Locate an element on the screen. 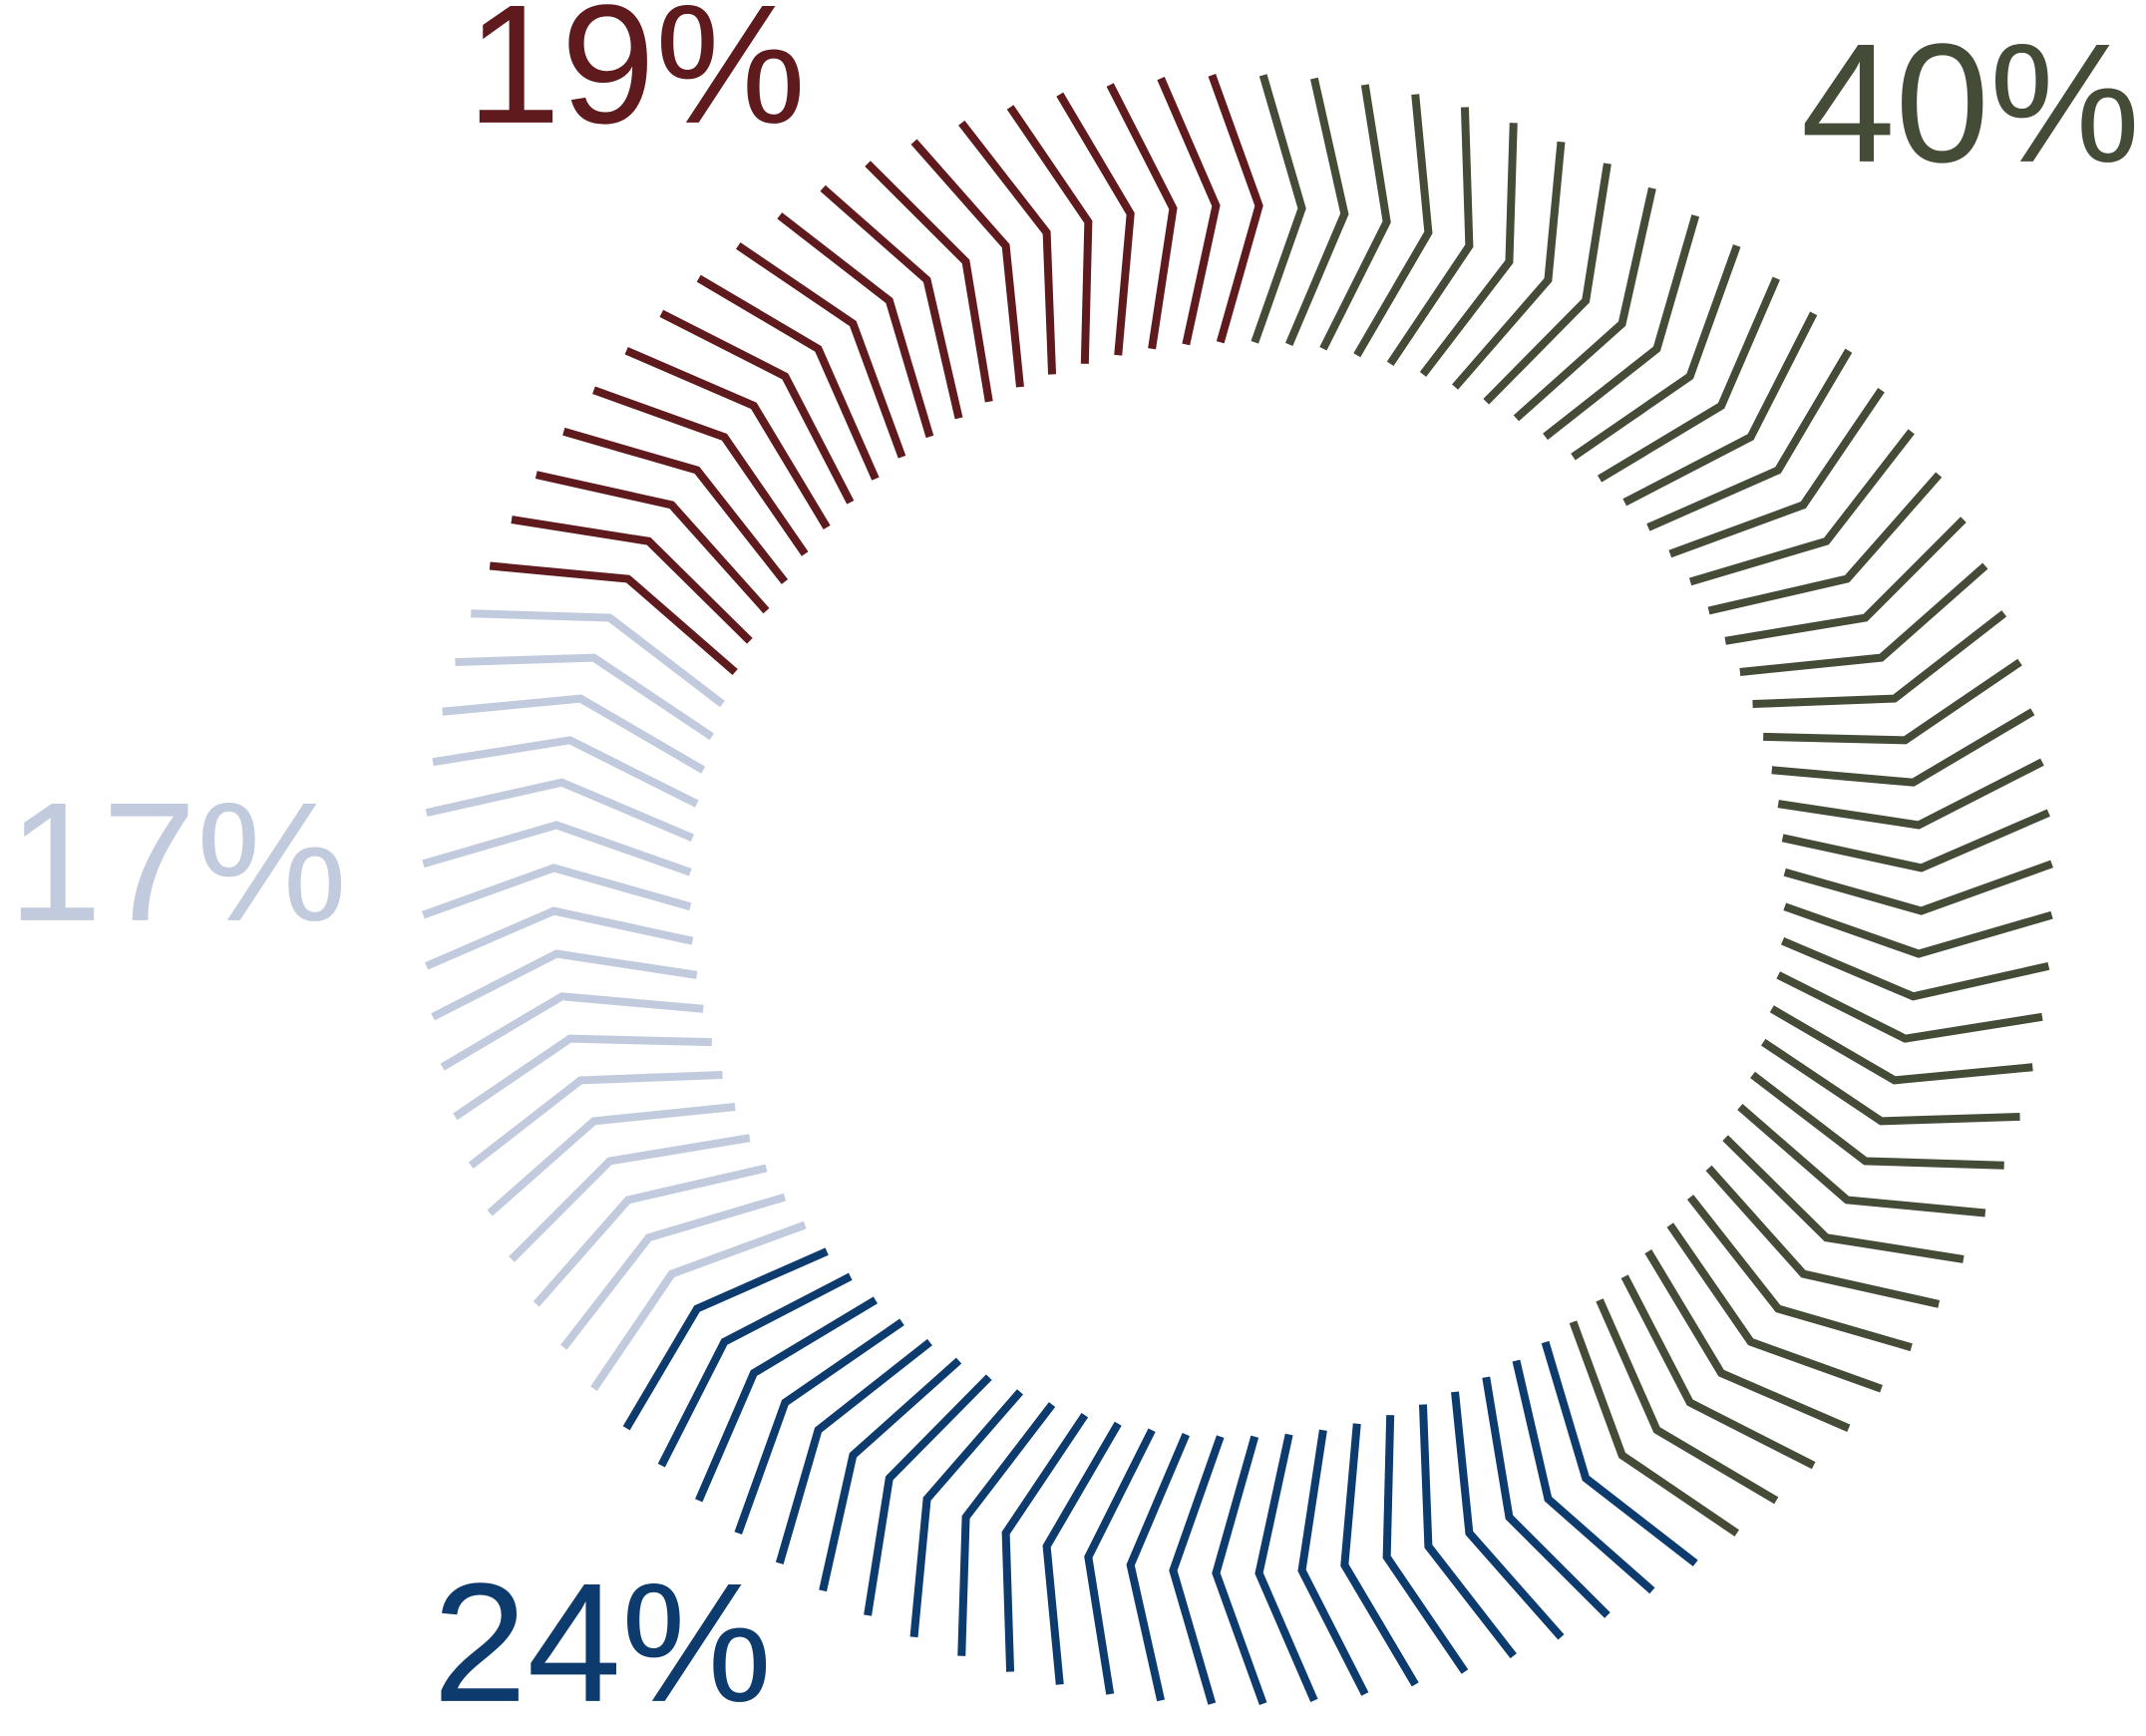 The height and width of the screenshot is (1736, 2146). value-label: 19% is located at coordinates (636, 80).